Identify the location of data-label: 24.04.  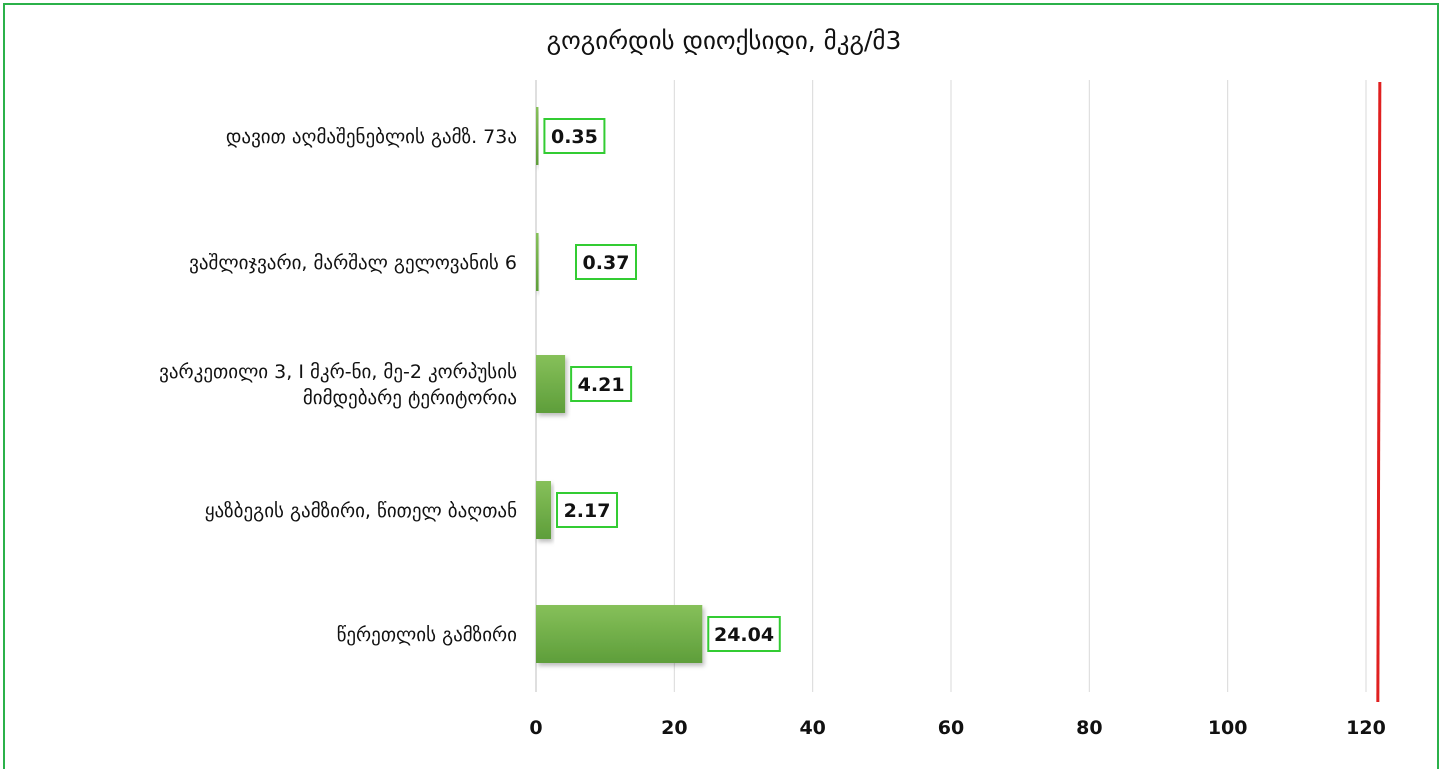
(744, 635).